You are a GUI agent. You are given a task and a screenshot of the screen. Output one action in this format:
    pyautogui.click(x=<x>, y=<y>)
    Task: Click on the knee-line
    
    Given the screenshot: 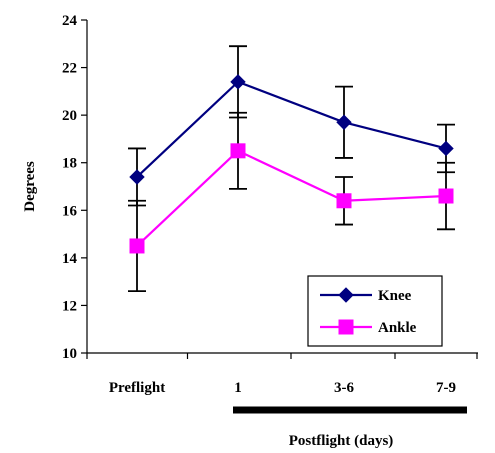 What is the action you would take?
    pyautogui.click(x=291, y=129)
    